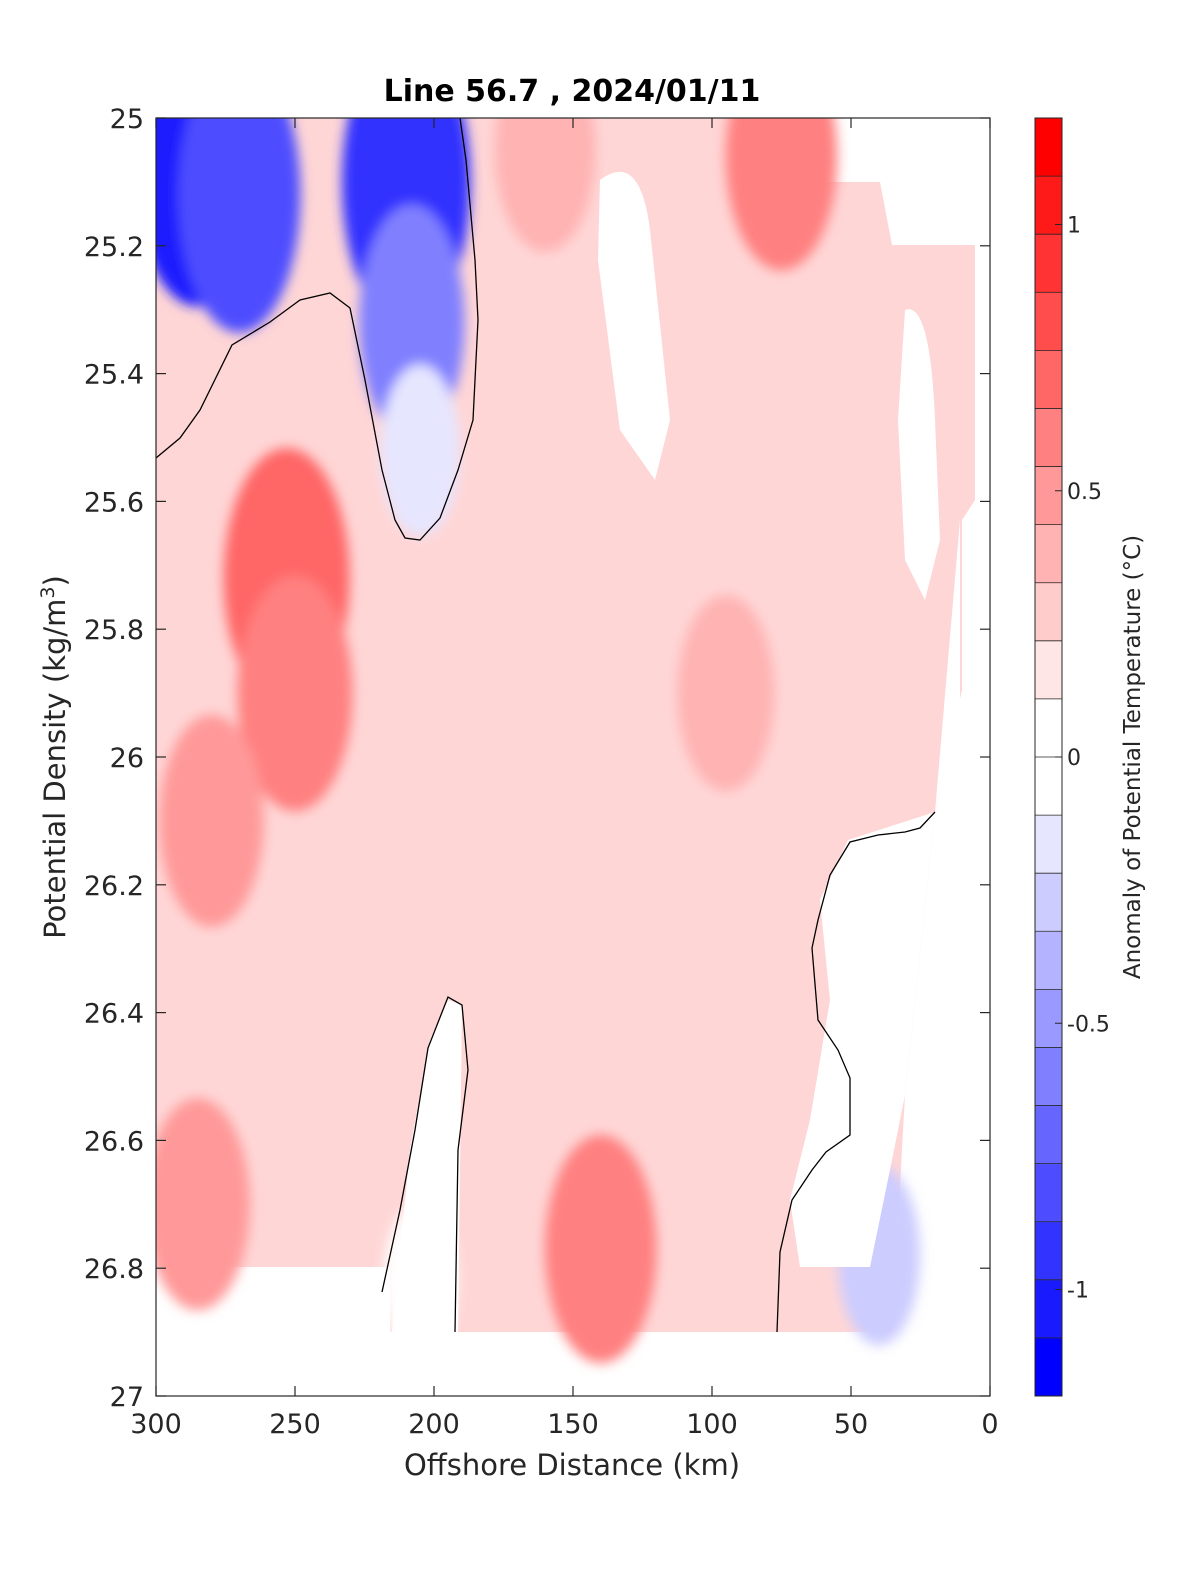  I want to click on zero-contour-east, so click(856, 1072).